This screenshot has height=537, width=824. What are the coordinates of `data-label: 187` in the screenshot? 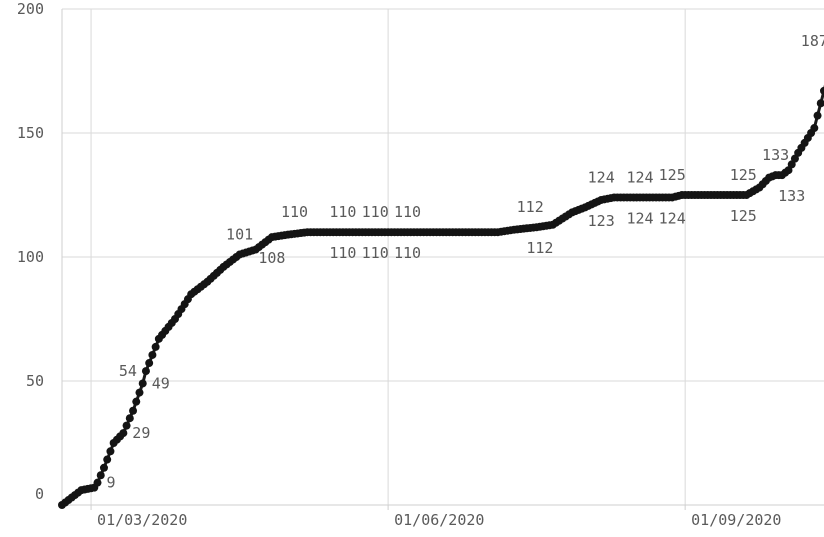 It's located at (812, 41).